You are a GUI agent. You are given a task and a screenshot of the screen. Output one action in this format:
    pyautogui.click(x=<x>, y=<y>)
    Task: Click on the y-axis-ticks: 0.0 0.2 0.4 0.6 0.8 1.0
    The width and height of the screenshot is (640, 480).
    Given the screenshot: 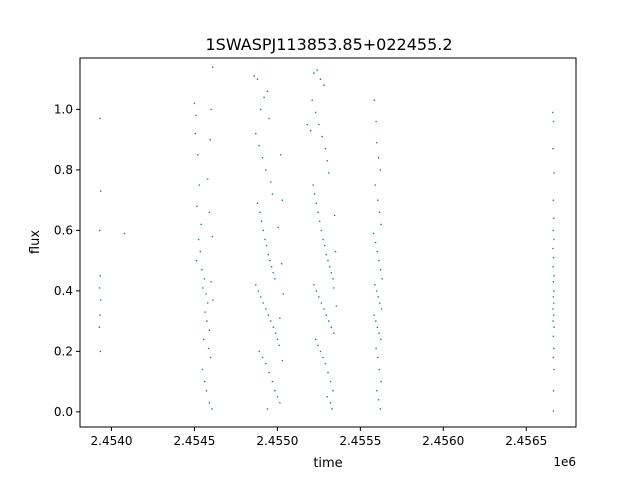 What is the action you would take?
    pyautogui.click(x=67, y=260)
    